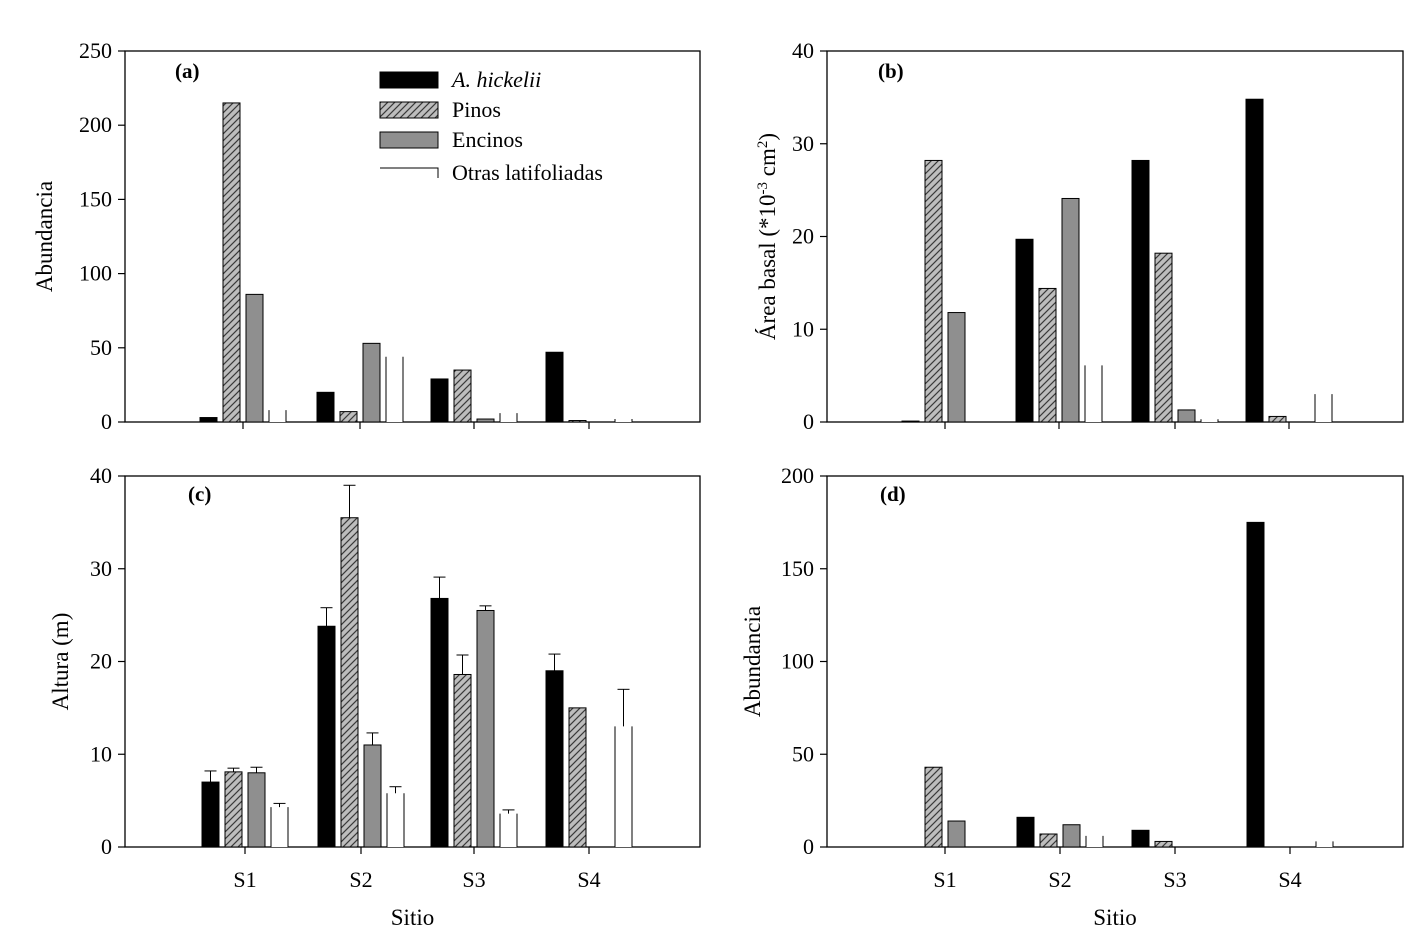 The image size is (1427, 940). What do you see at coordinates (60, 662) in the screenshot?
I see `y-axis-title: Altura (m)` at bounding box center [60, 662].